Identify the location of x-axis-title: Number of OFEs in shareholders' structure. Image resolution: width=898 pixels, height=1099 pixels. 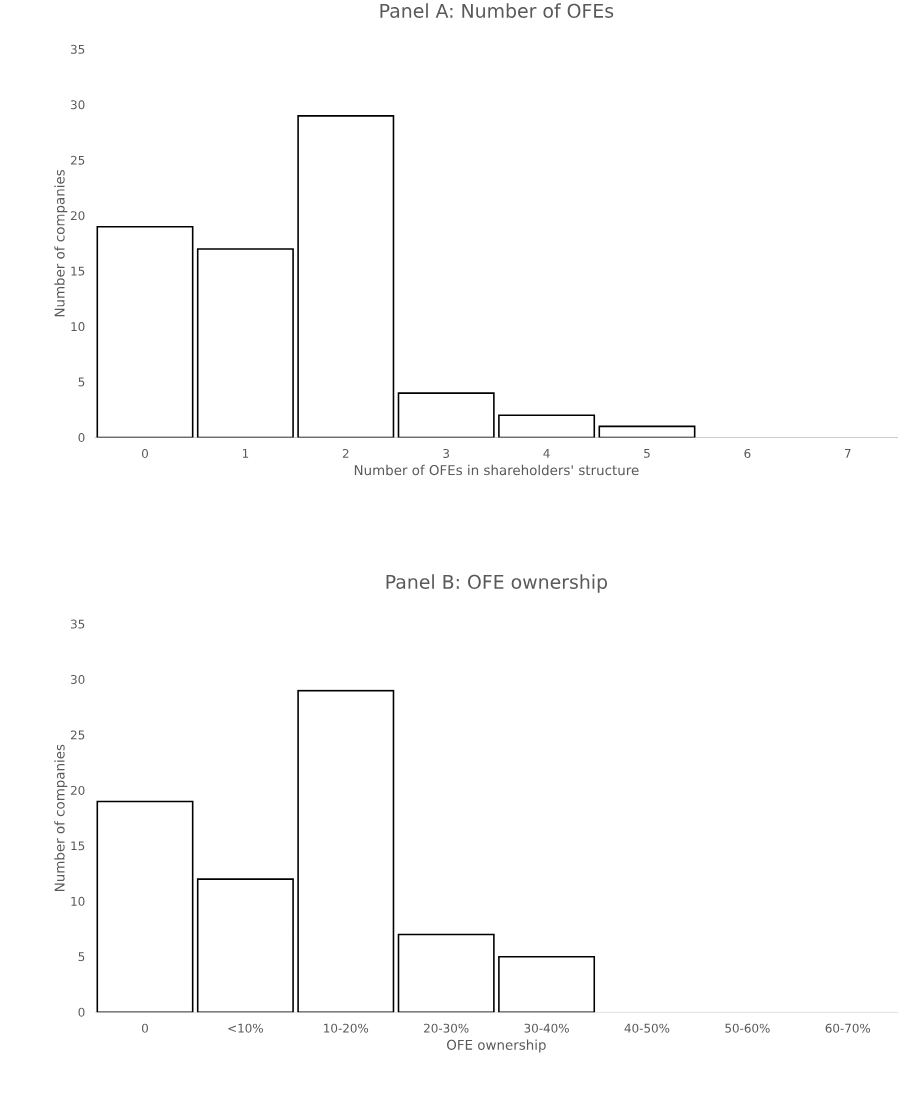
(496, 470).